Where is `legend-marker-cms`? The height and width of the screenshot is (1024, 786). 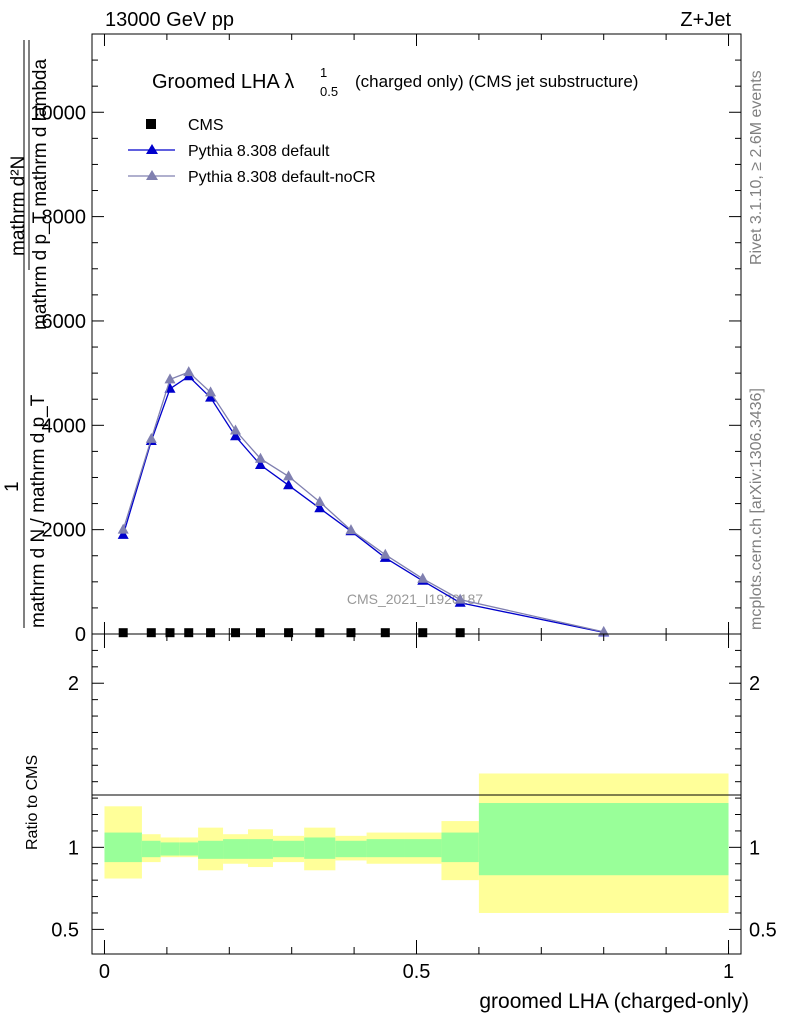 legend-marker-cms is located at coordinates (151, 124).